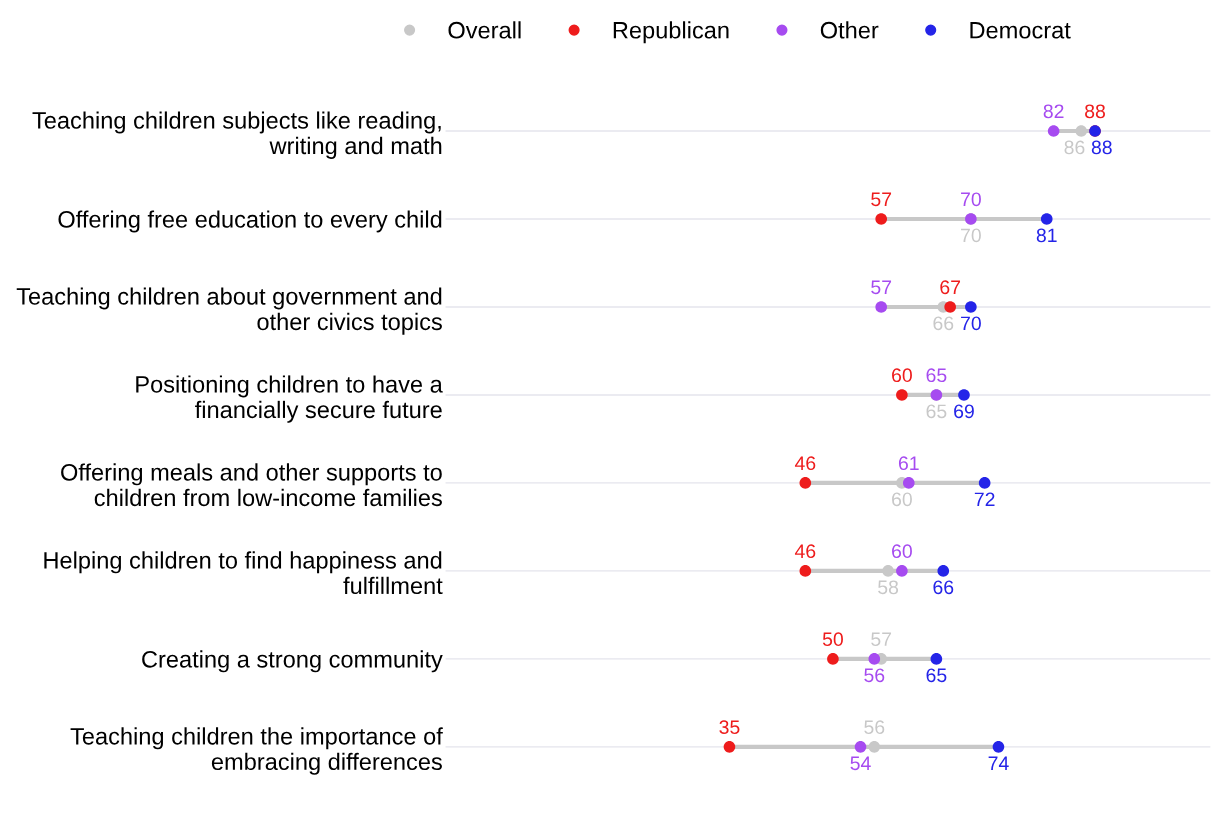 This screenshot has height=817, width=1214. Describe the element at coordinates (943, 587) in the screenshot. I see `data-label: 66` at that location.